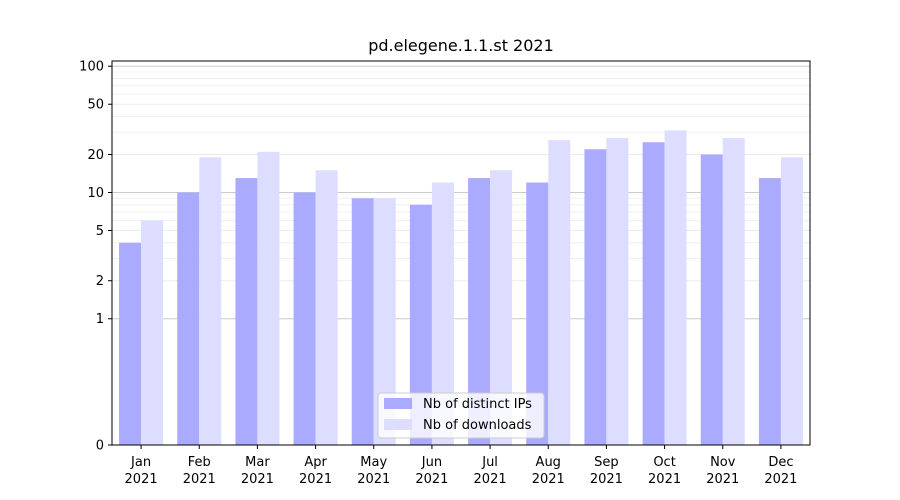  Describe the element at coordinates (780, 462) in the screenshot. I see `x-tick-label-month: Dec` at that location.